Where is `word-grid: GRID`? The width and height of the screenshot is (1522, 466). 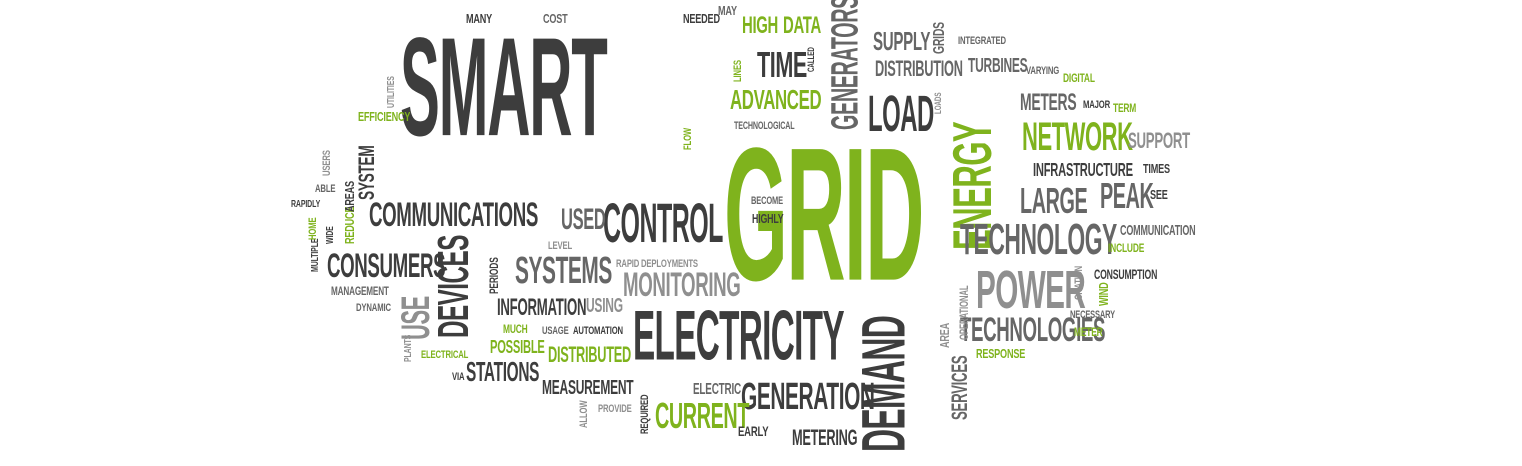
word-grid: GRID is located at coordinates (824, 215).